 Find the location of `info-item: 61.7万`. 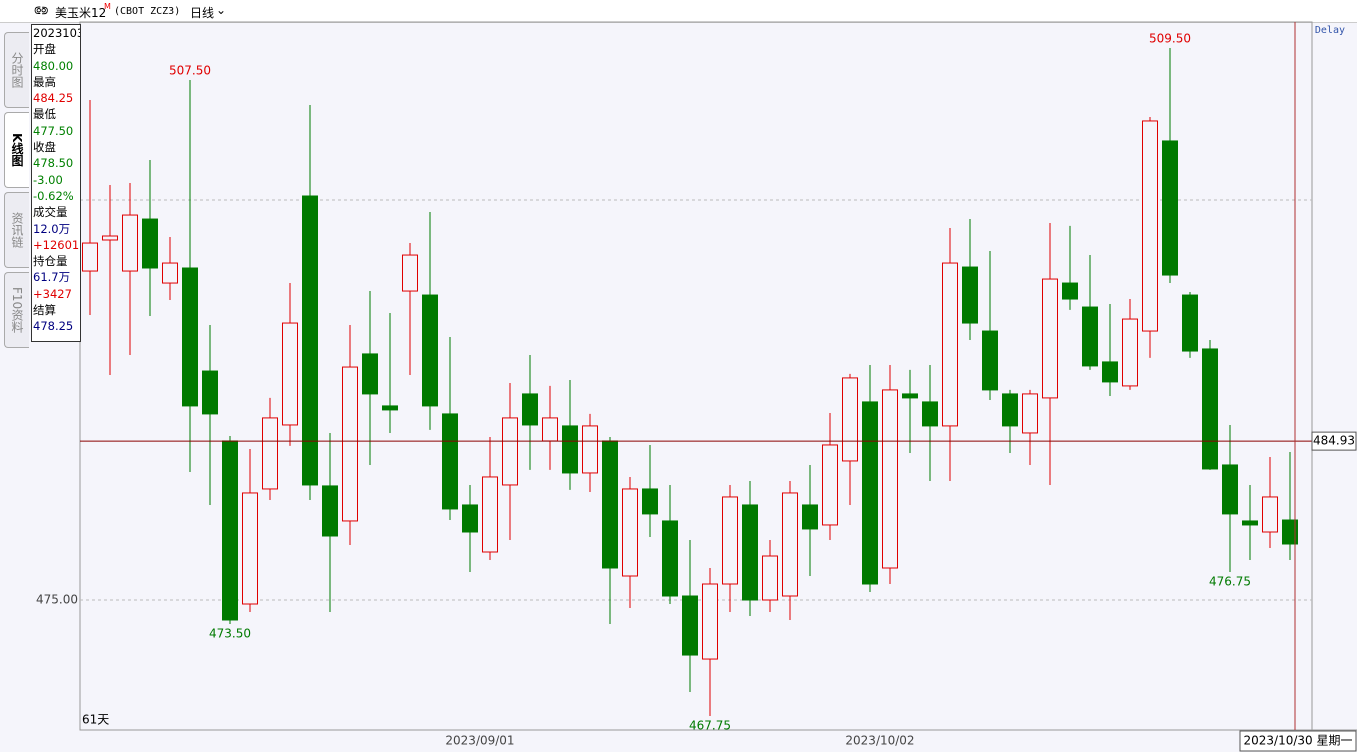

info-item: 61.7万 is located at coordinates (52, 277).